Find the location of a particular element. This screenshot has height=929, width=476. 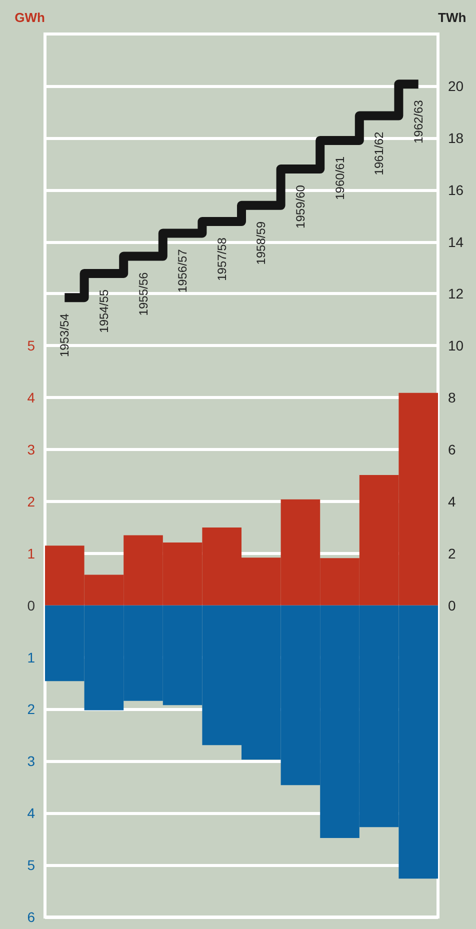

y2-tick-label: 6 is located at coordinates (452, 450).